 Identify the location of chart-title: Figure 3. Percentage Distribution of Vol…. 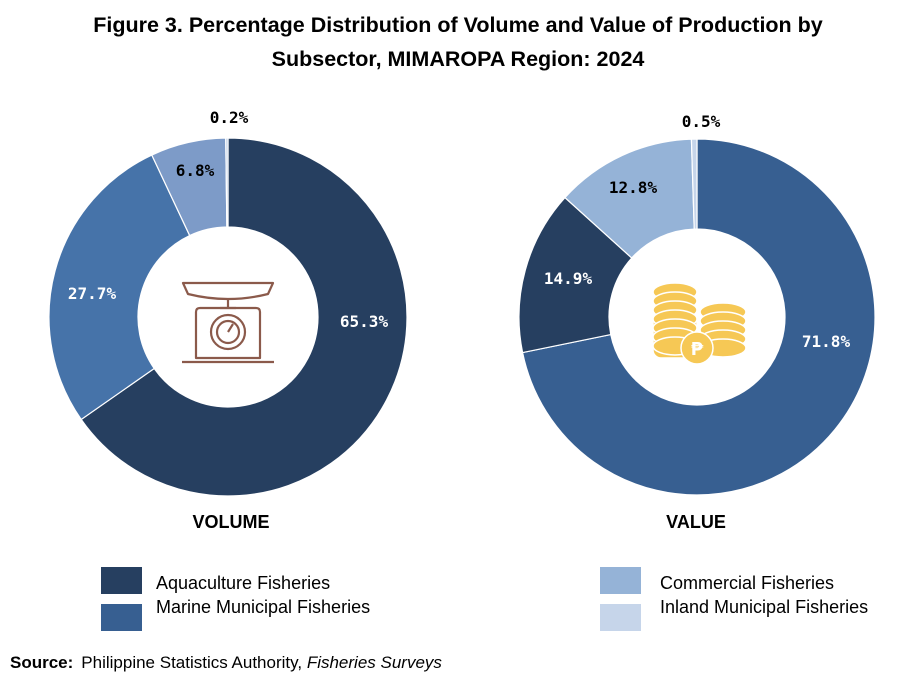
(458, 42).